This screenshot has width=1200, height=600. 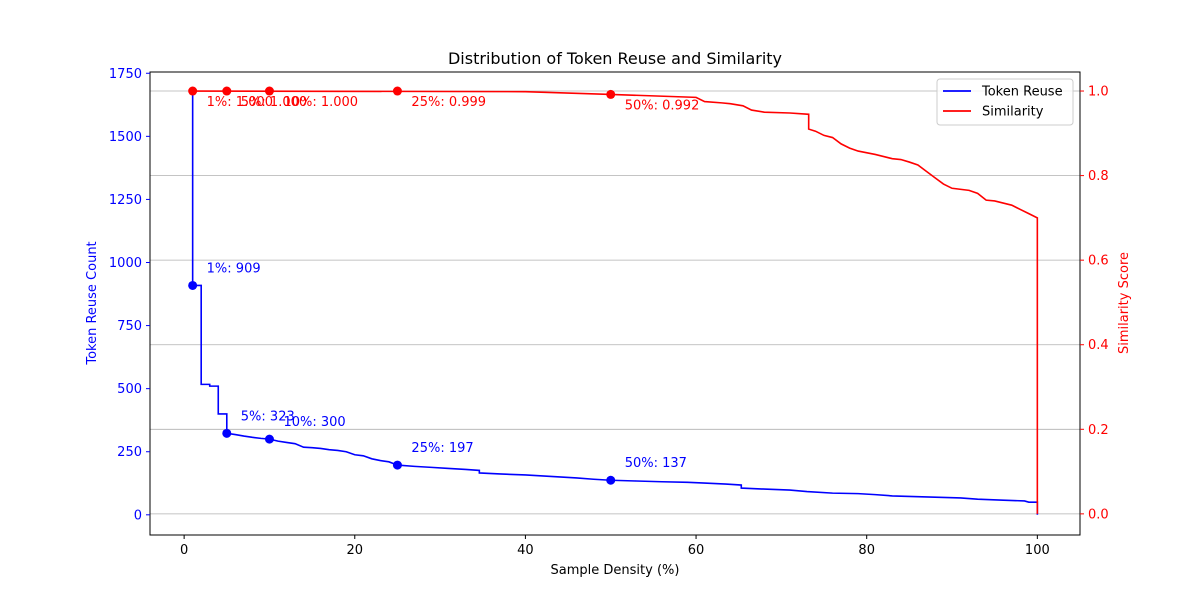 I want to click on y-left-tick-label-2: 500, so click(x=129, y=389).